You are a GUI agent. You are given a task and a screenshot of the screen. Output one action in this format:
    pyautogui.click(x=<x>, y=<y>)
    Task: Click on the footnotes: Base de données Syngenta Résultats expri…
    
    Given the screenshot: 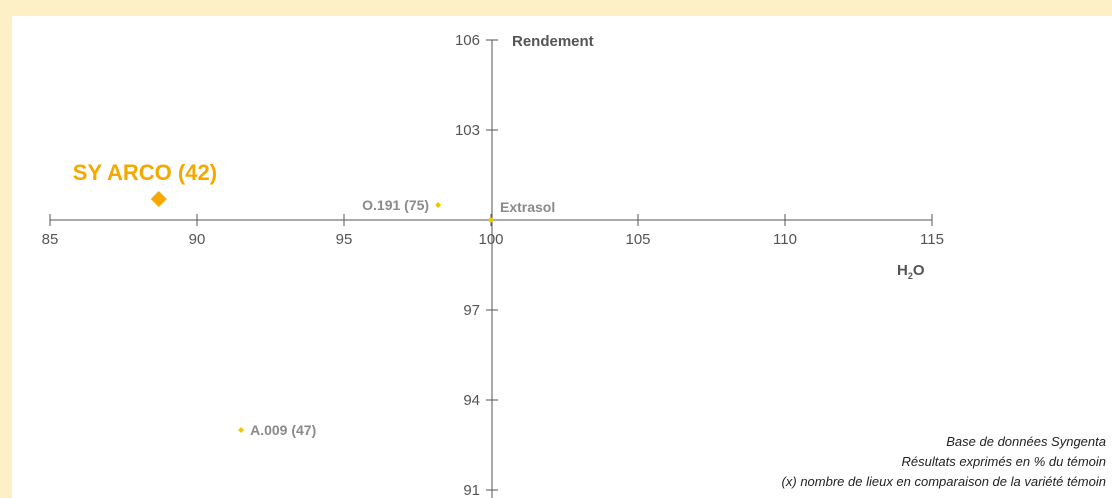 What is the action you would take?
    pyautogui.click(x=944, y=461)
    